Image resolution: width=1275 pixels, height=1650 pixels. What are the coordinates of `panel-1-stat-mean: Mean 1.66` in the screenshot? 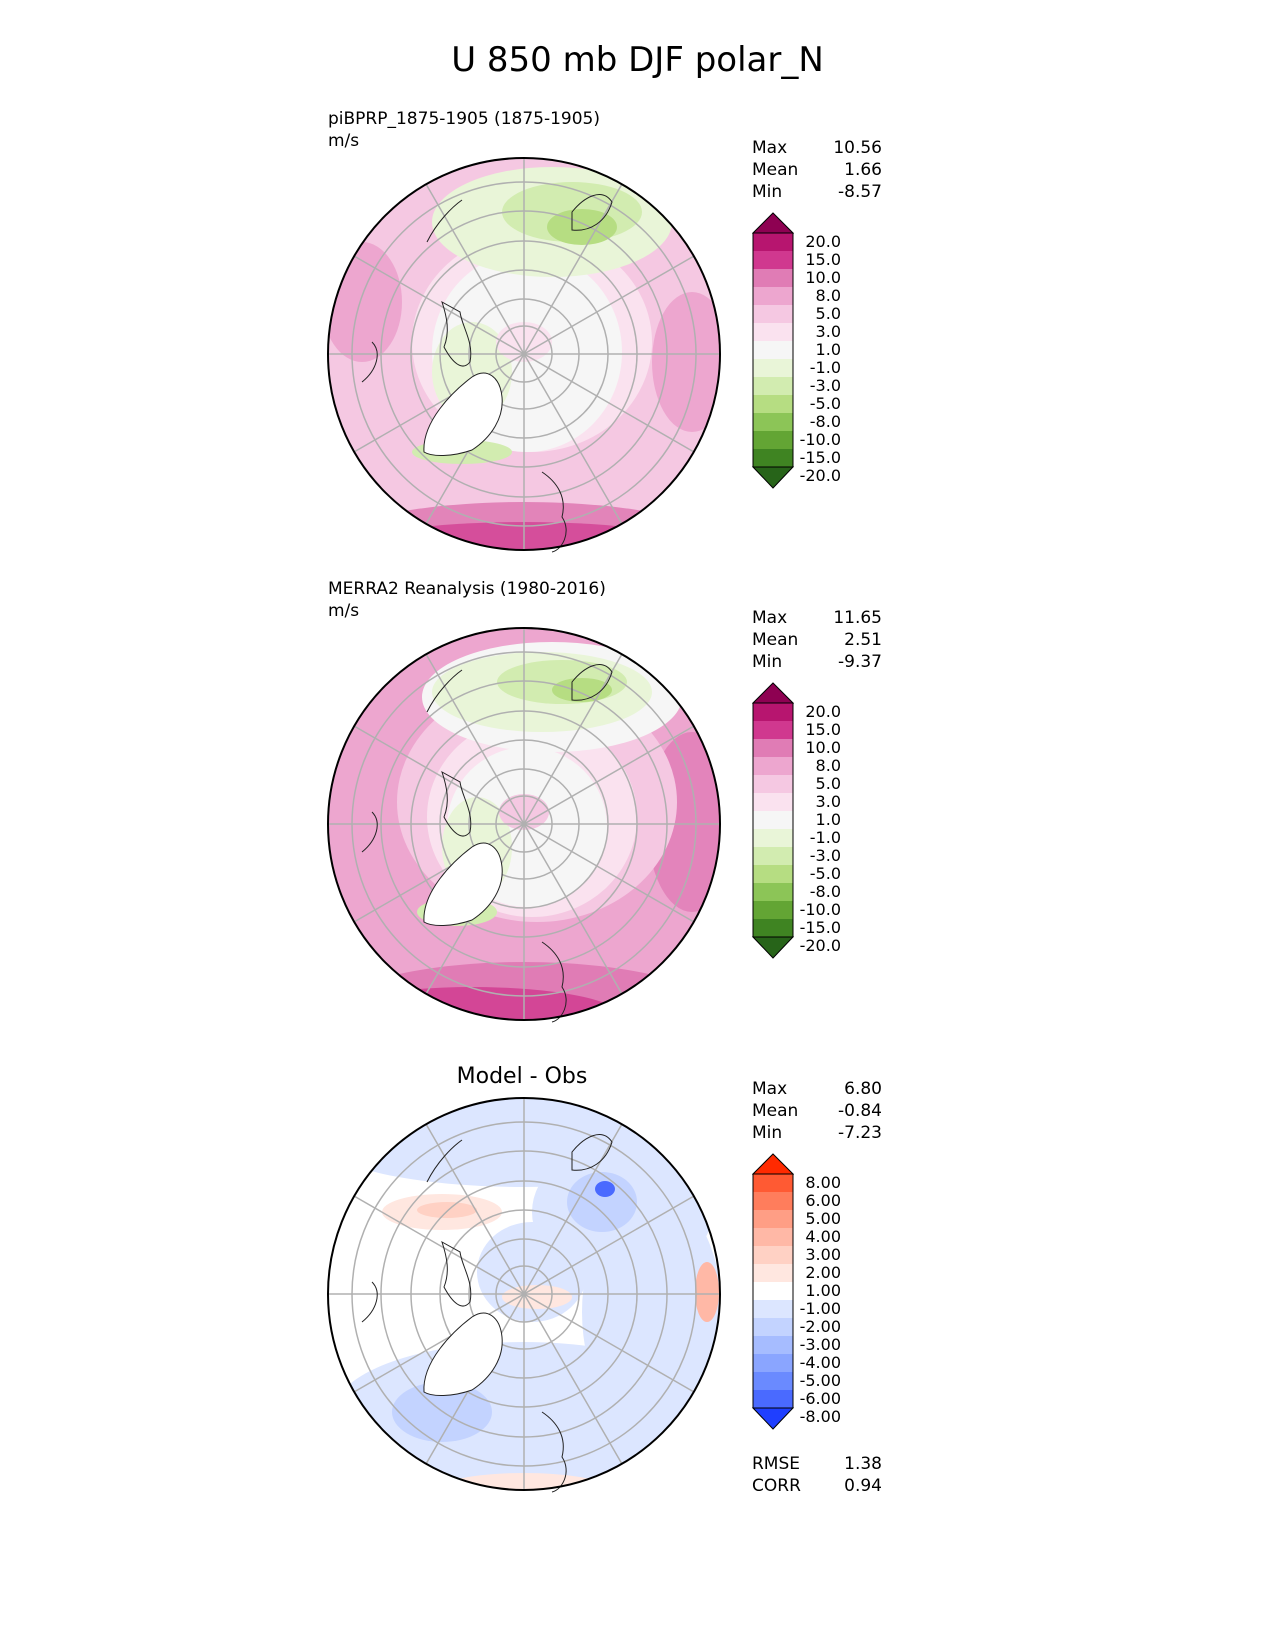 It's located at (817, 170).